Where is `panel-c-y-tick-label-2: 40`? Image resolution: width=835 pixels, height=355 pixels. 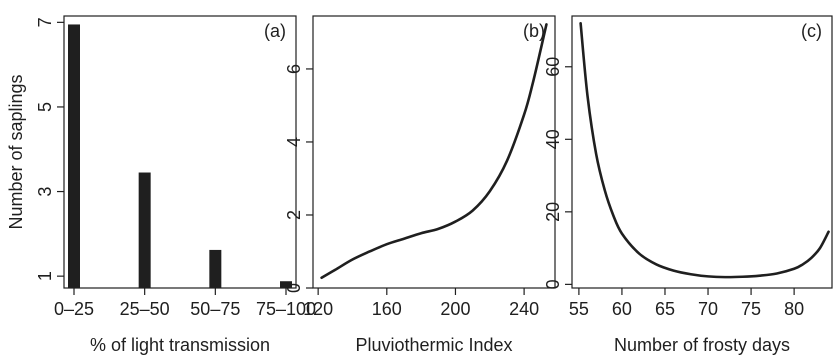 panel-c-y-tick-label-2: 40 is located at coordinates (553, 139).